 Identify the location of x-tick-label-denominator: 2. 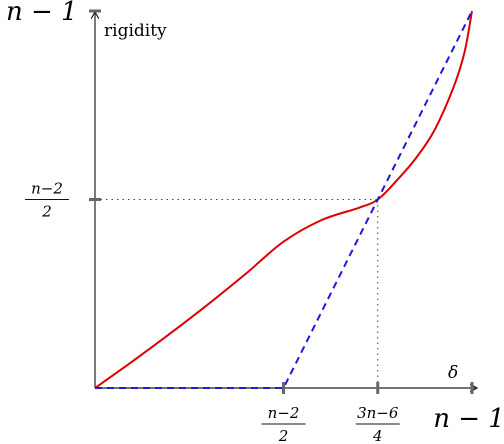
(283, 435).